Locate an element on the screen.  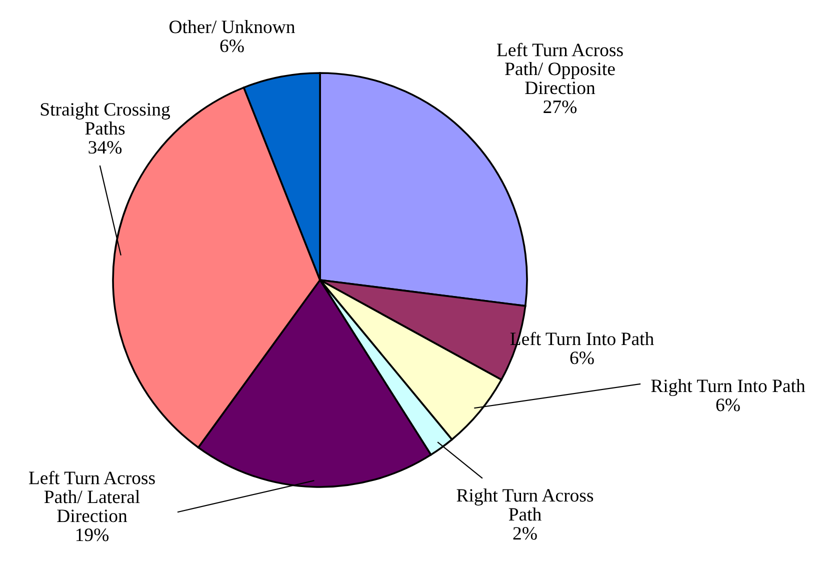
slice-label: Left Turn Across Path/ Lateral Direction is located at coordinates (91, 496).